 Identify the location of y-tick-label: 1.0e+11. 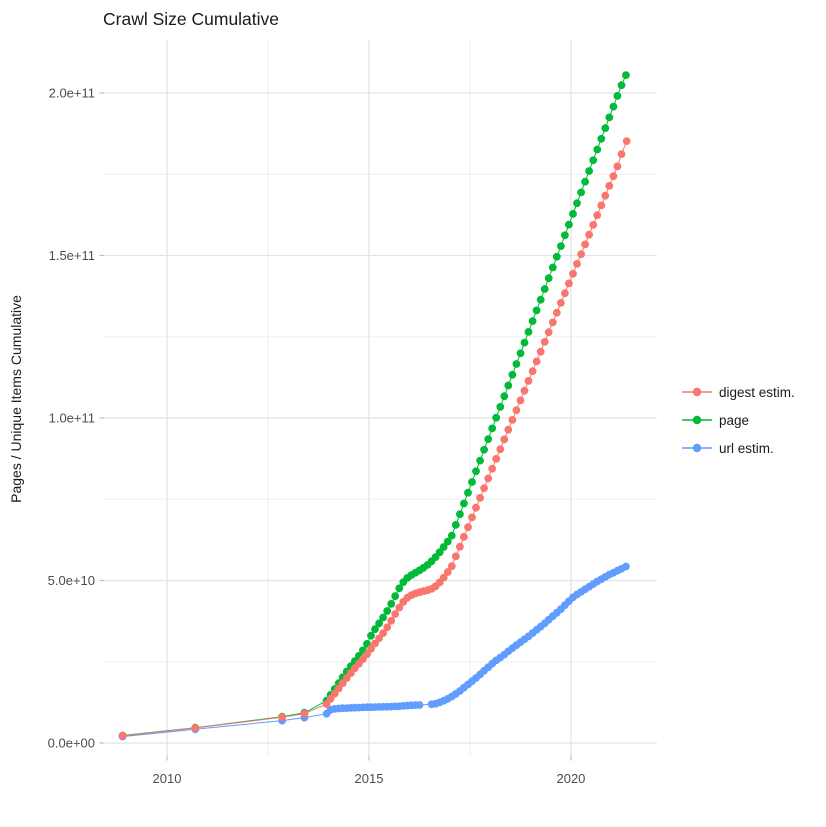
(72, 417).